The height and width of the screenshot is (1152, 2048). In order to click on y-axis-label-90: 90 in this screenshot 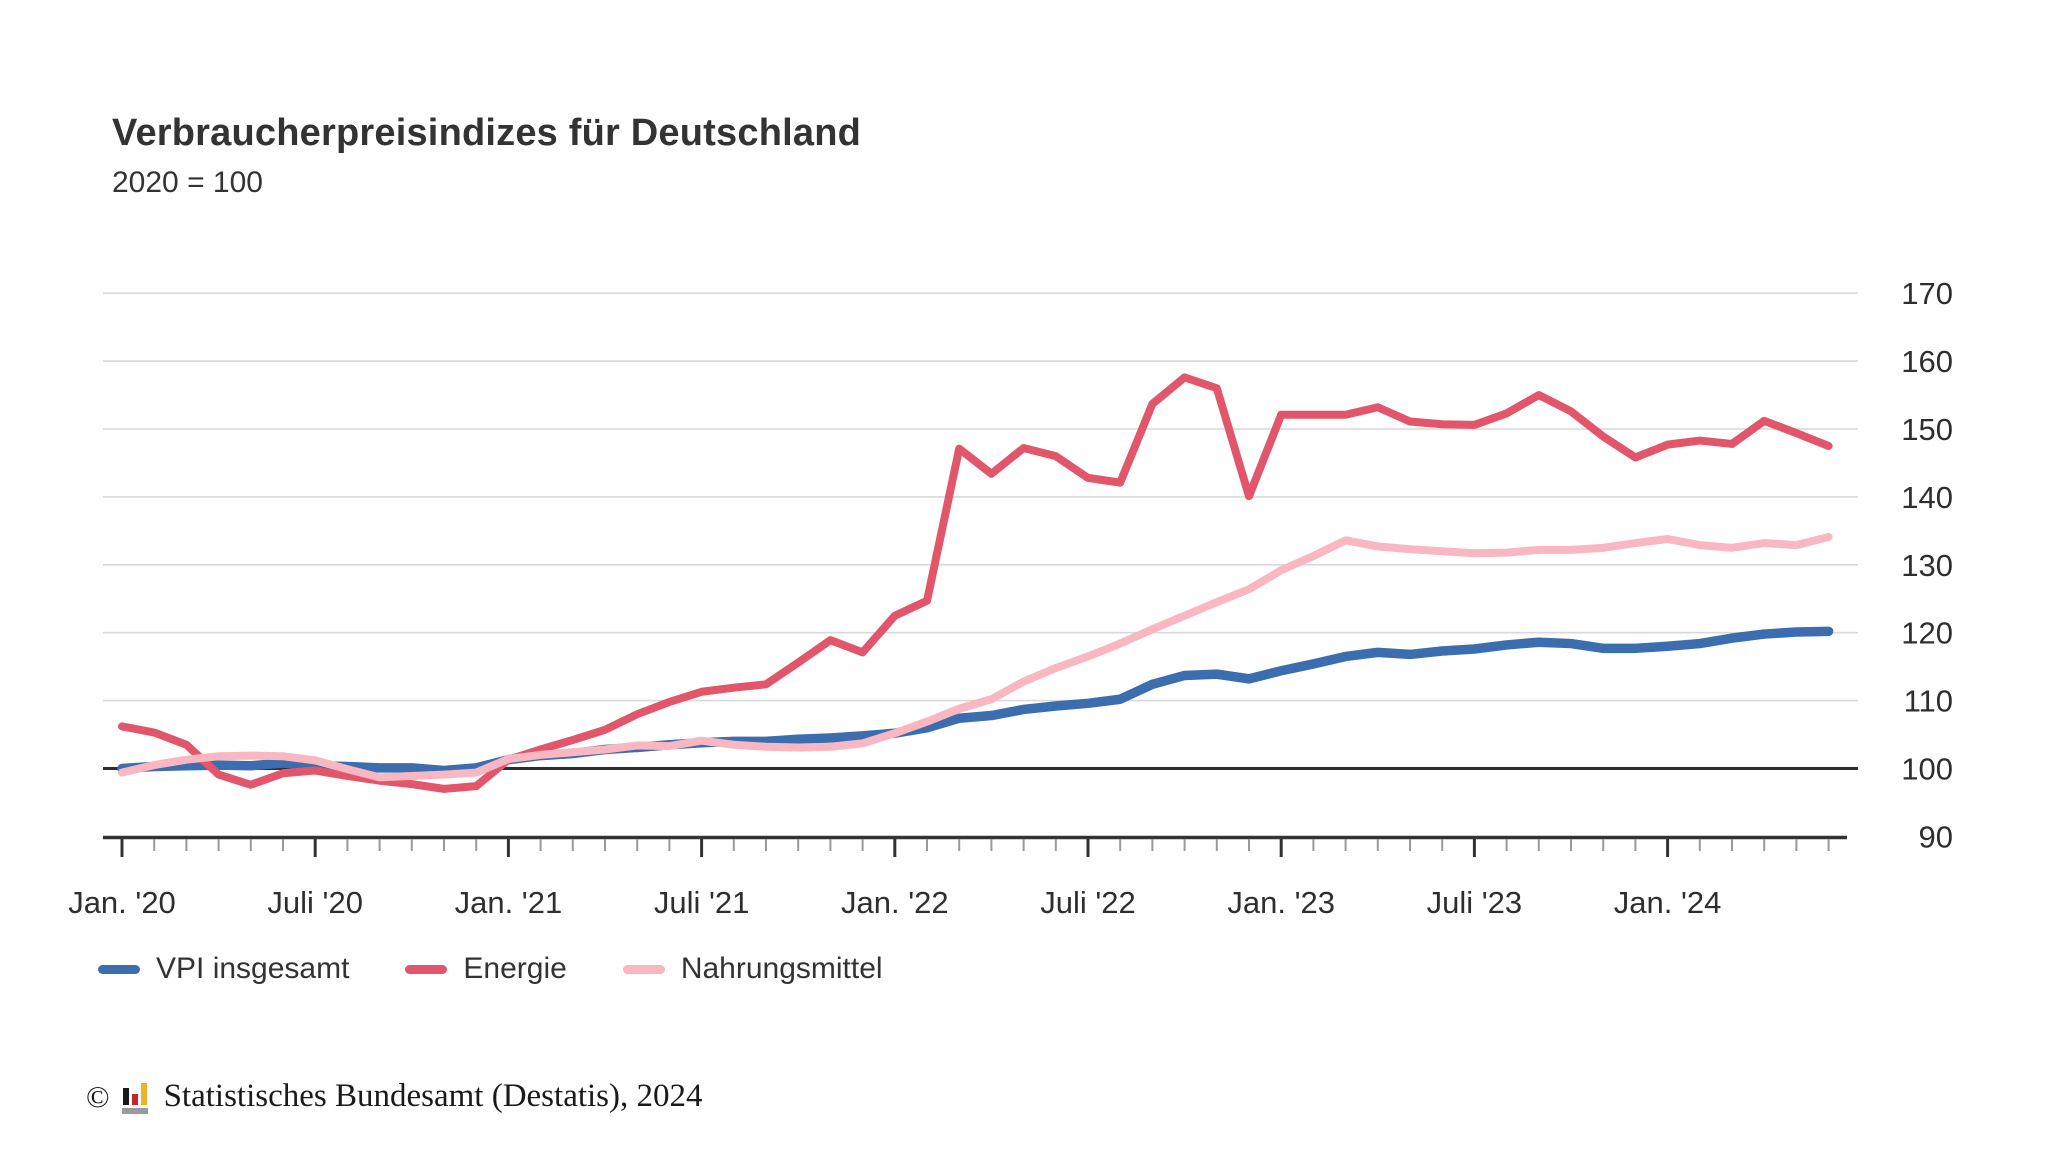, I will do `click(1936, 836)`.